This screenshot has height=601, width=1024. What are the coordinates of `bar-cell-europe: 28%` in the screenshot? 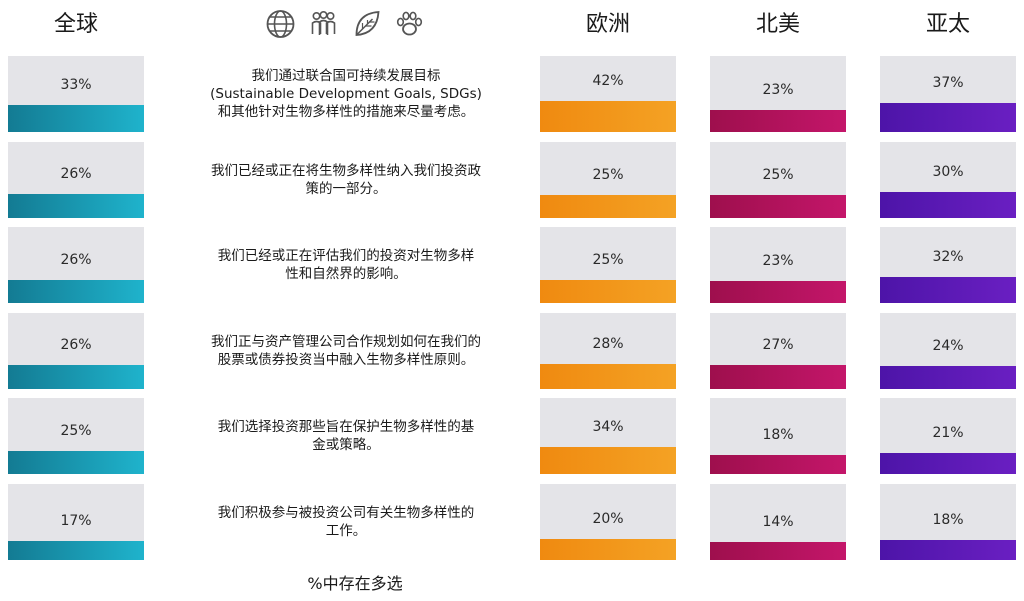 It's located at (608, 350).